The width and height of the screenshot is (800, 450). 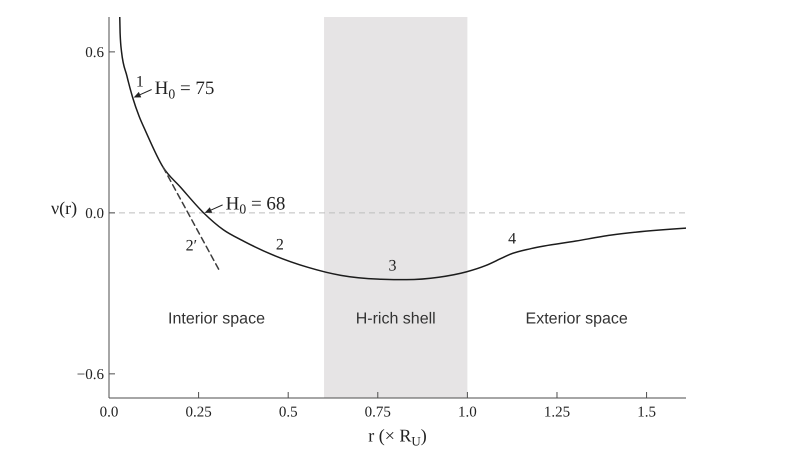 What do you see at coordinates (198, 412) in the screenshot?
I see `x-tick-label: 0.25` at bounding box center [198, 412].